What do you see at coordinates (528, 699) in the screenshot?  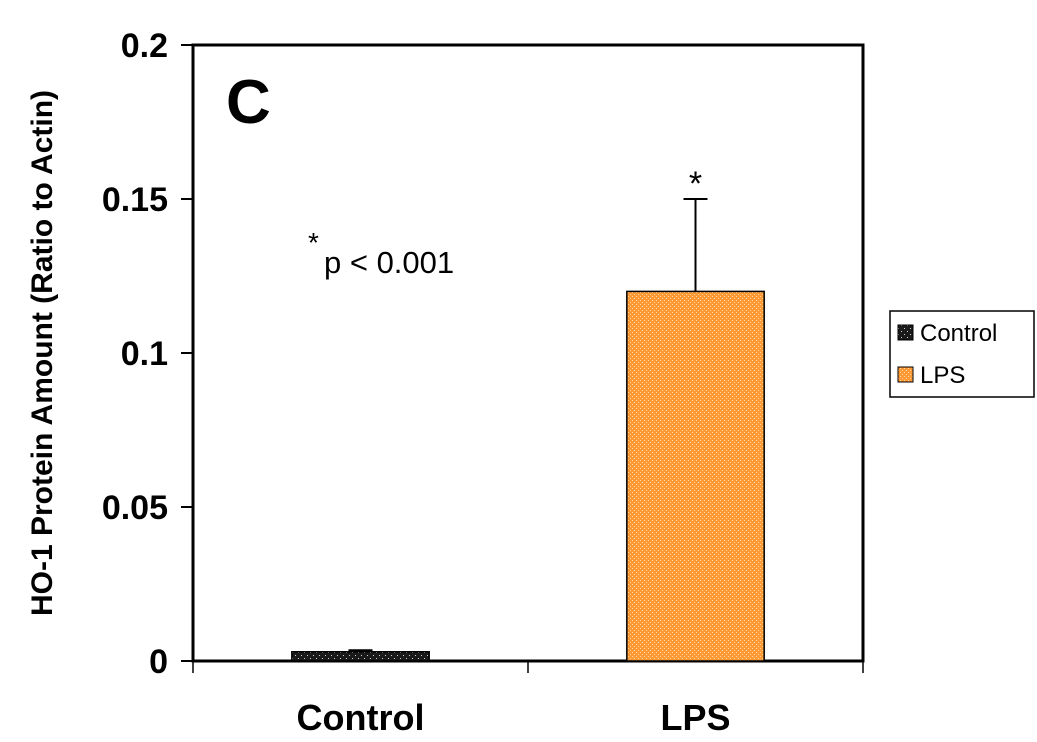 I see `x-axis: Control LPS` at bounding box center [528, 699].